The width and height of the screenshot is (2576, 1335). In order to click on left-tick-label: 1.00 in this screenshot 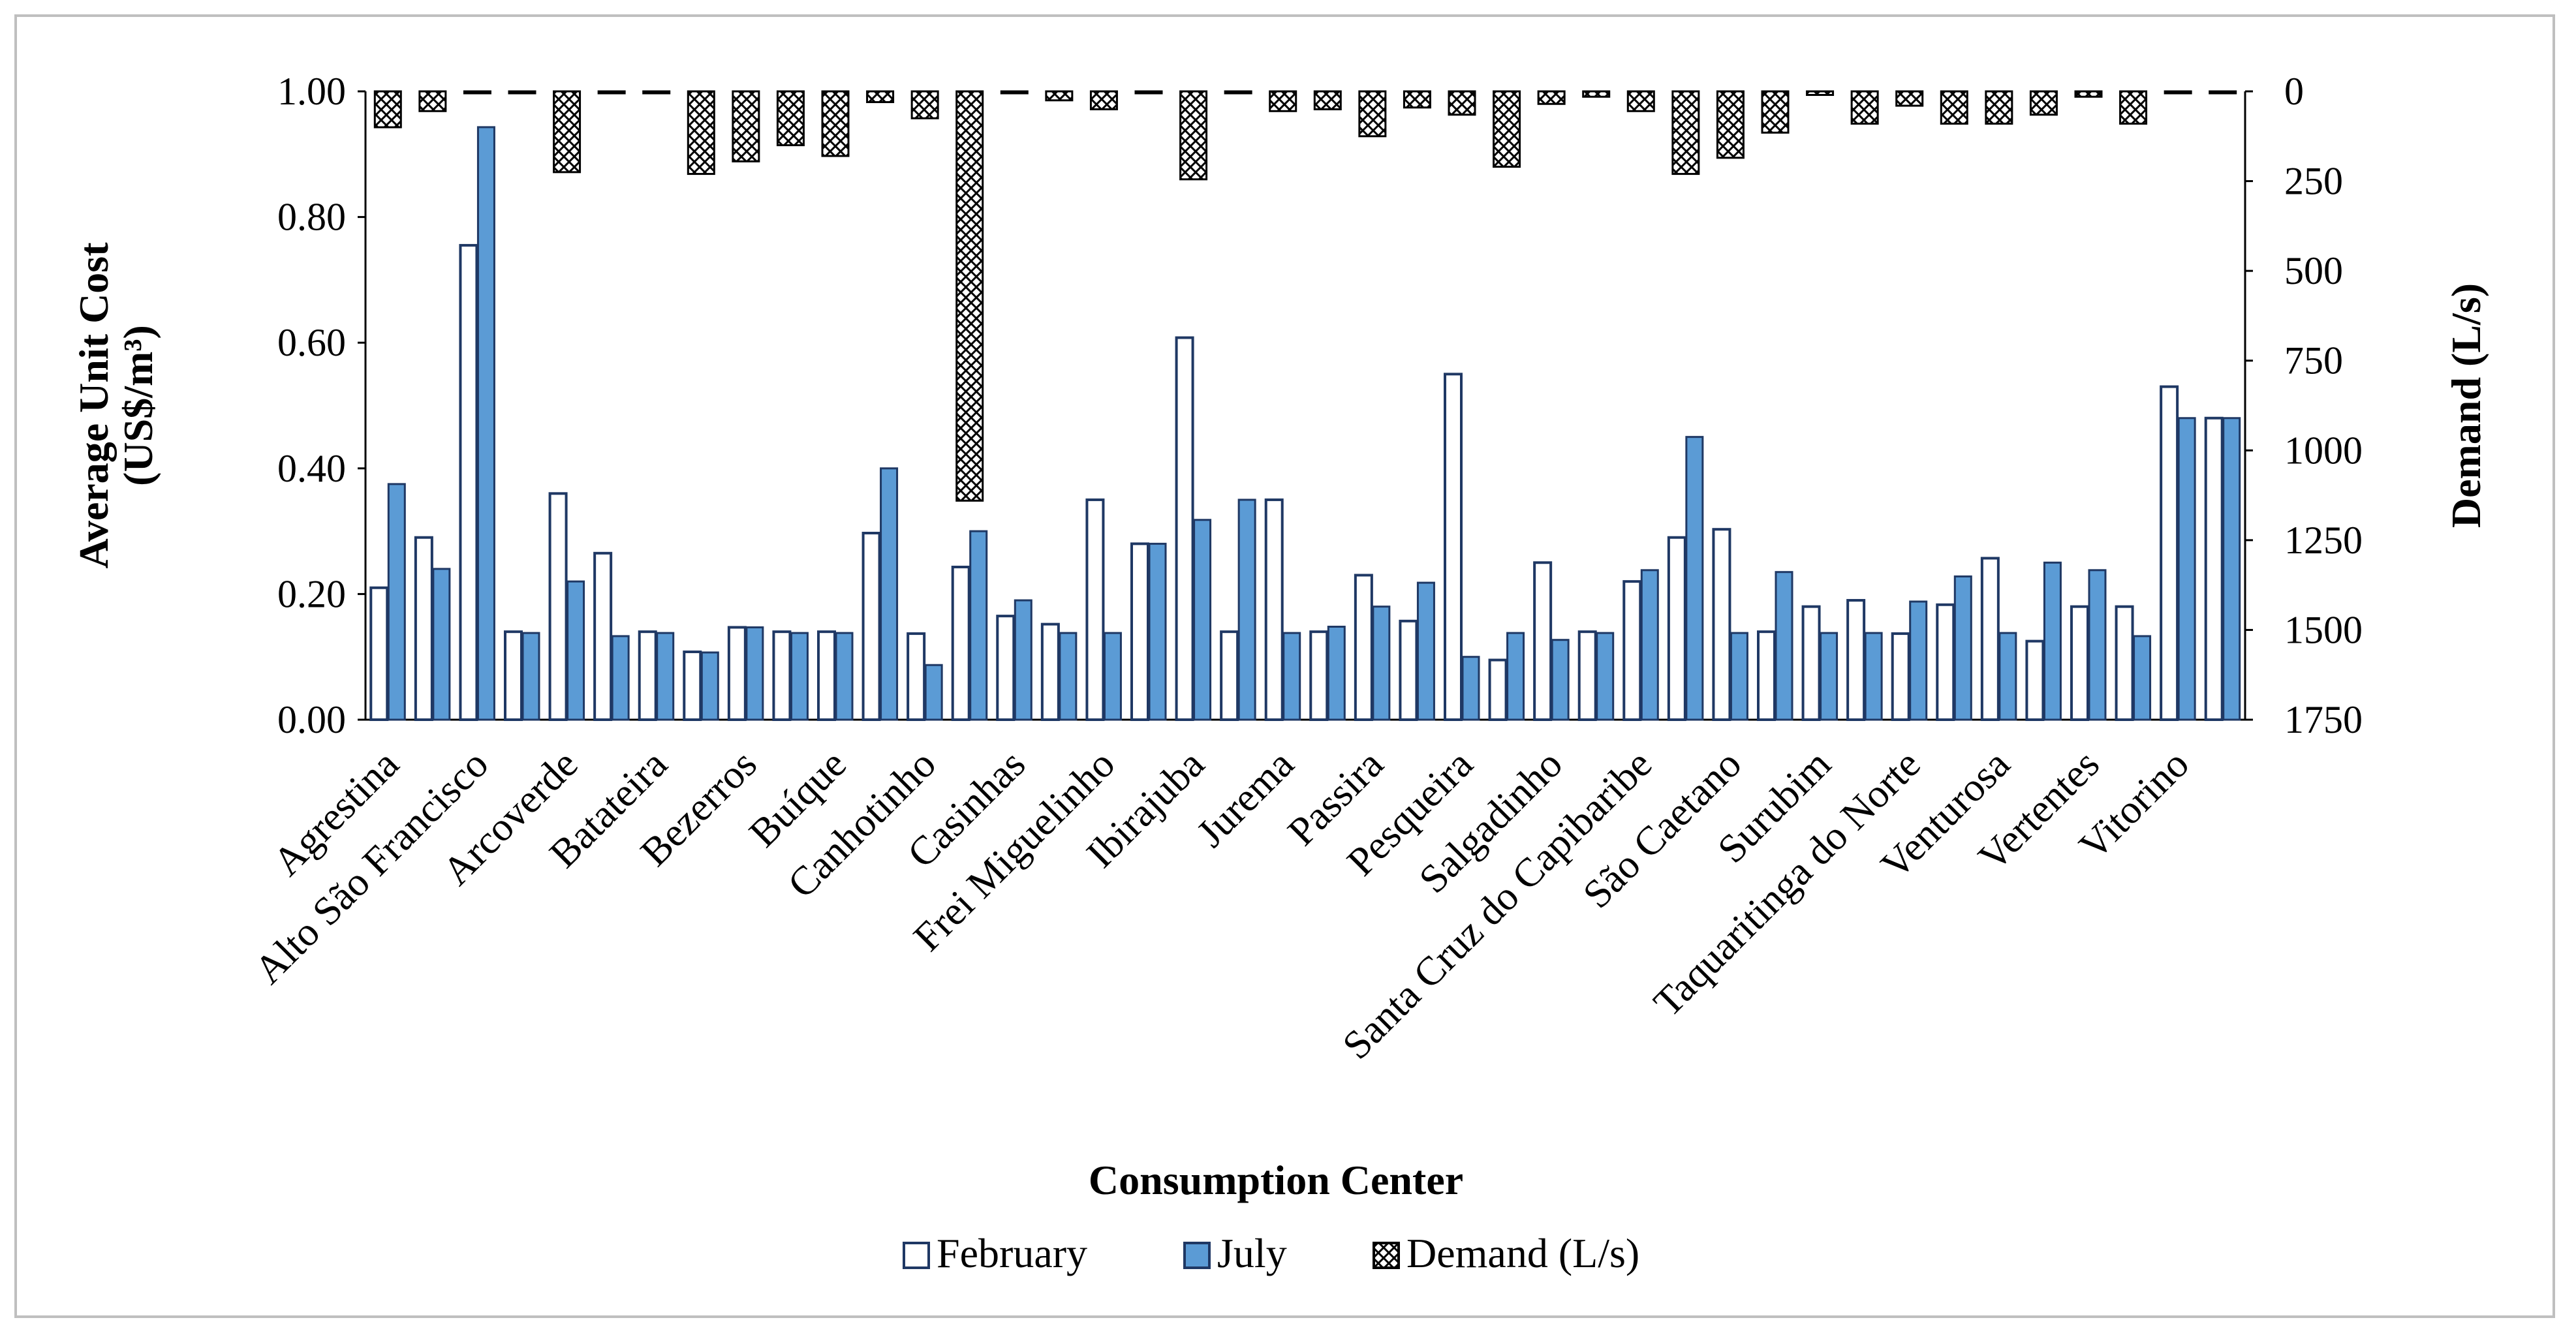, I will do `click(311, 91)`.